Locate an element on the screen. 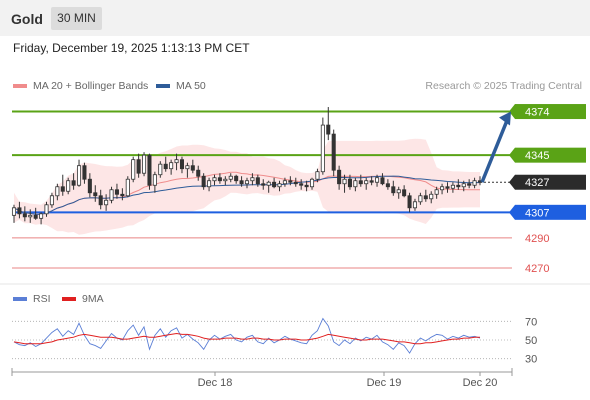  legend-swatch is located at coordinates (163, 86).